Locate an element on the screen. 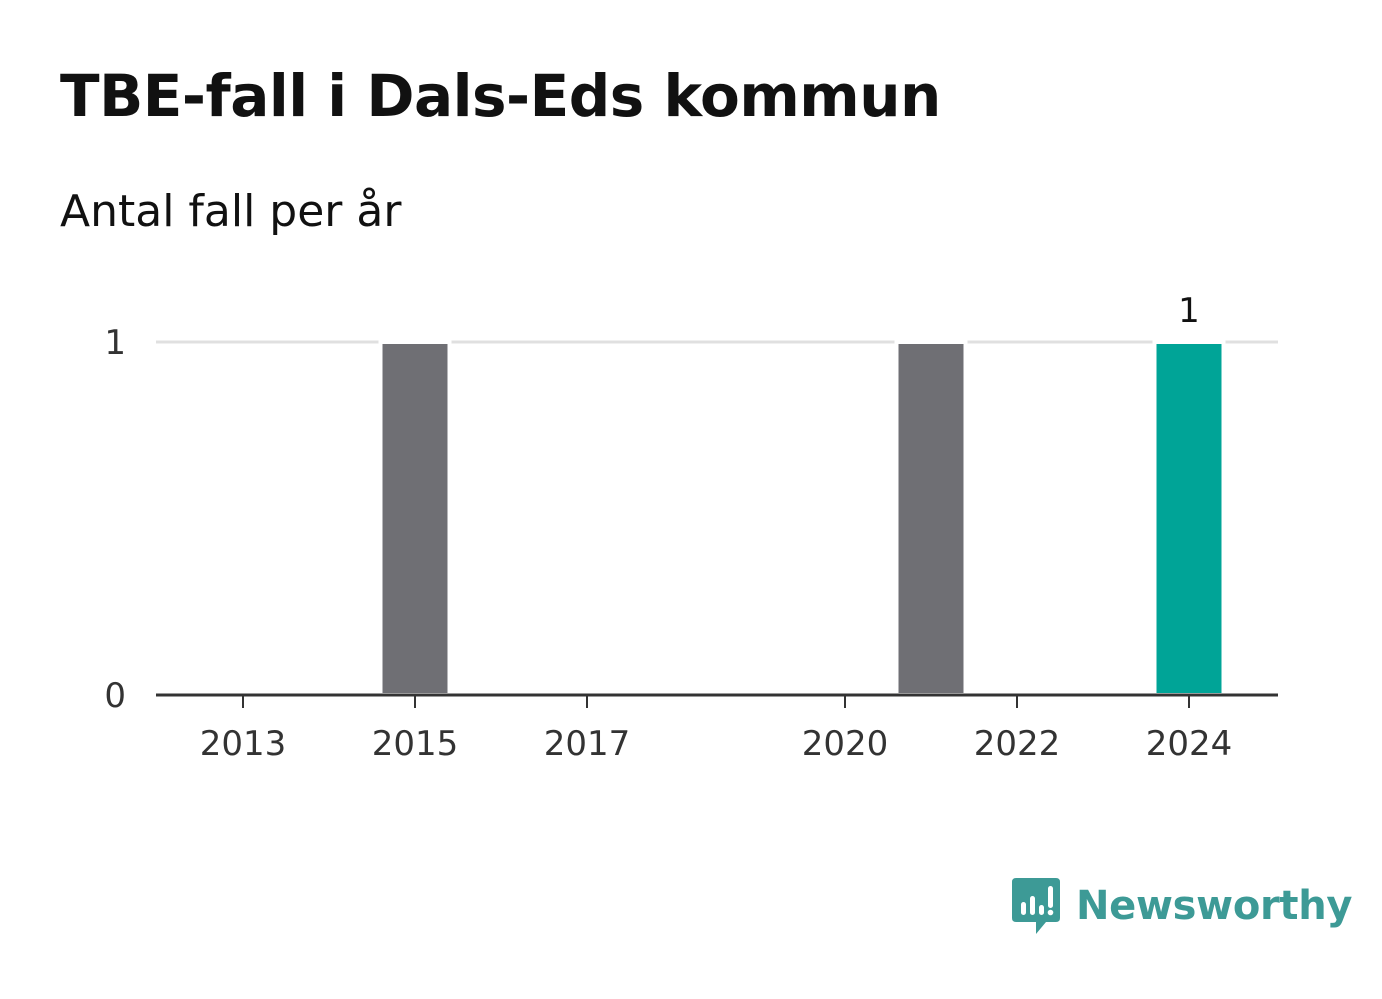  chart-title: TBE-fall i Dals-Eds kommun is located at coordinates (500, 96).